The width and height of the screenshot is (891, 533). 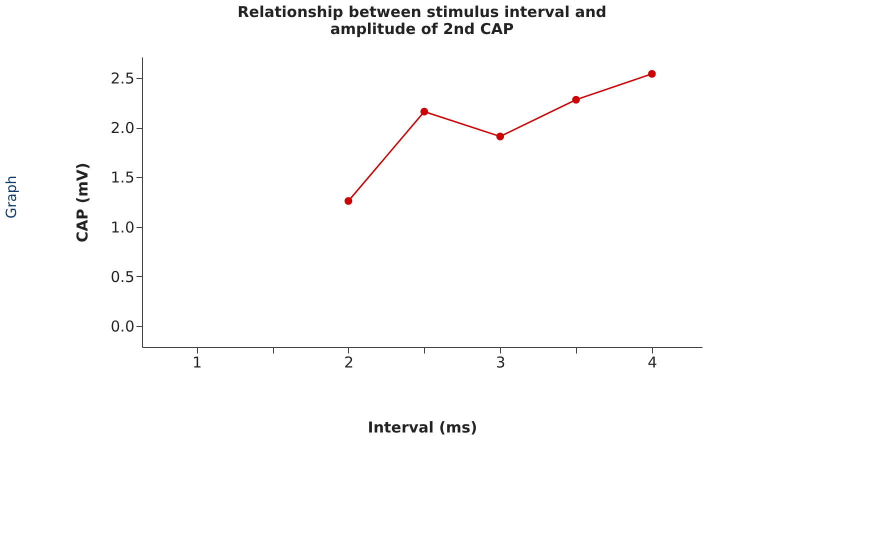 What do you see at coordinates (653, 363) in the screenshot?
I see `x-tick-label: 4` at bounding box center [653, 363].